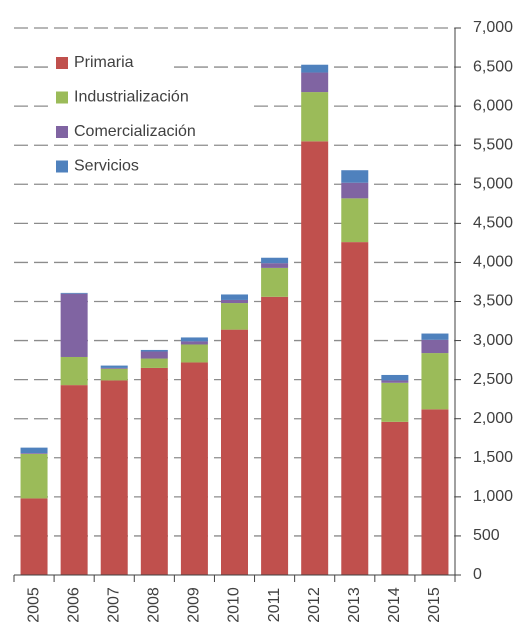 The width and height of the screenshot is (531, 633). I want to click on legend-item: Industrialización, so click(148, 97).